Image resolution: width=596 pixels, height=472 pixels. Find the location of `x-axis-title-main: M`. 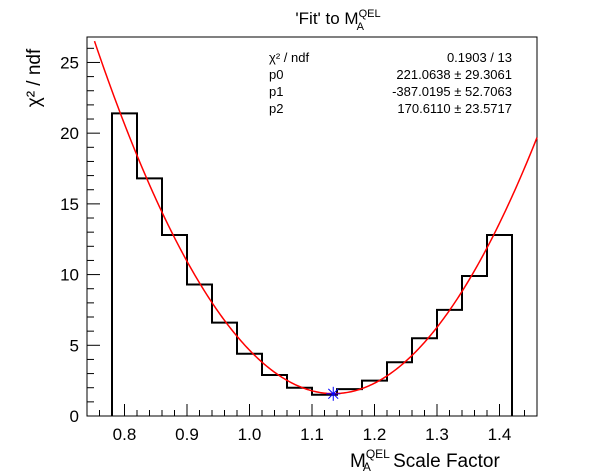

x-axis-title-main: M is located at coordinates (358, 461).